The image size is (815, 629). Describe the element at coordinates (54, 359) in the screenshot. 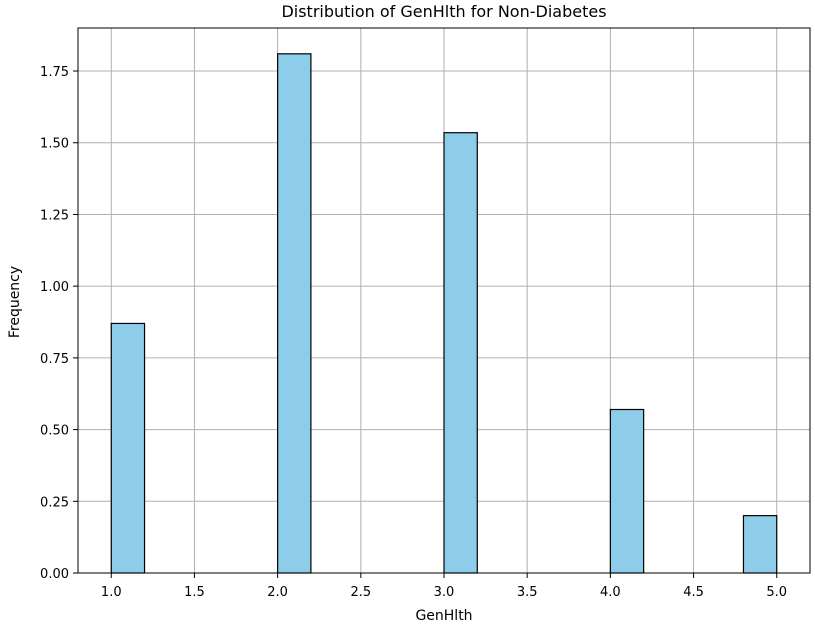

I see `y-tick-label: 0.75` at that location.